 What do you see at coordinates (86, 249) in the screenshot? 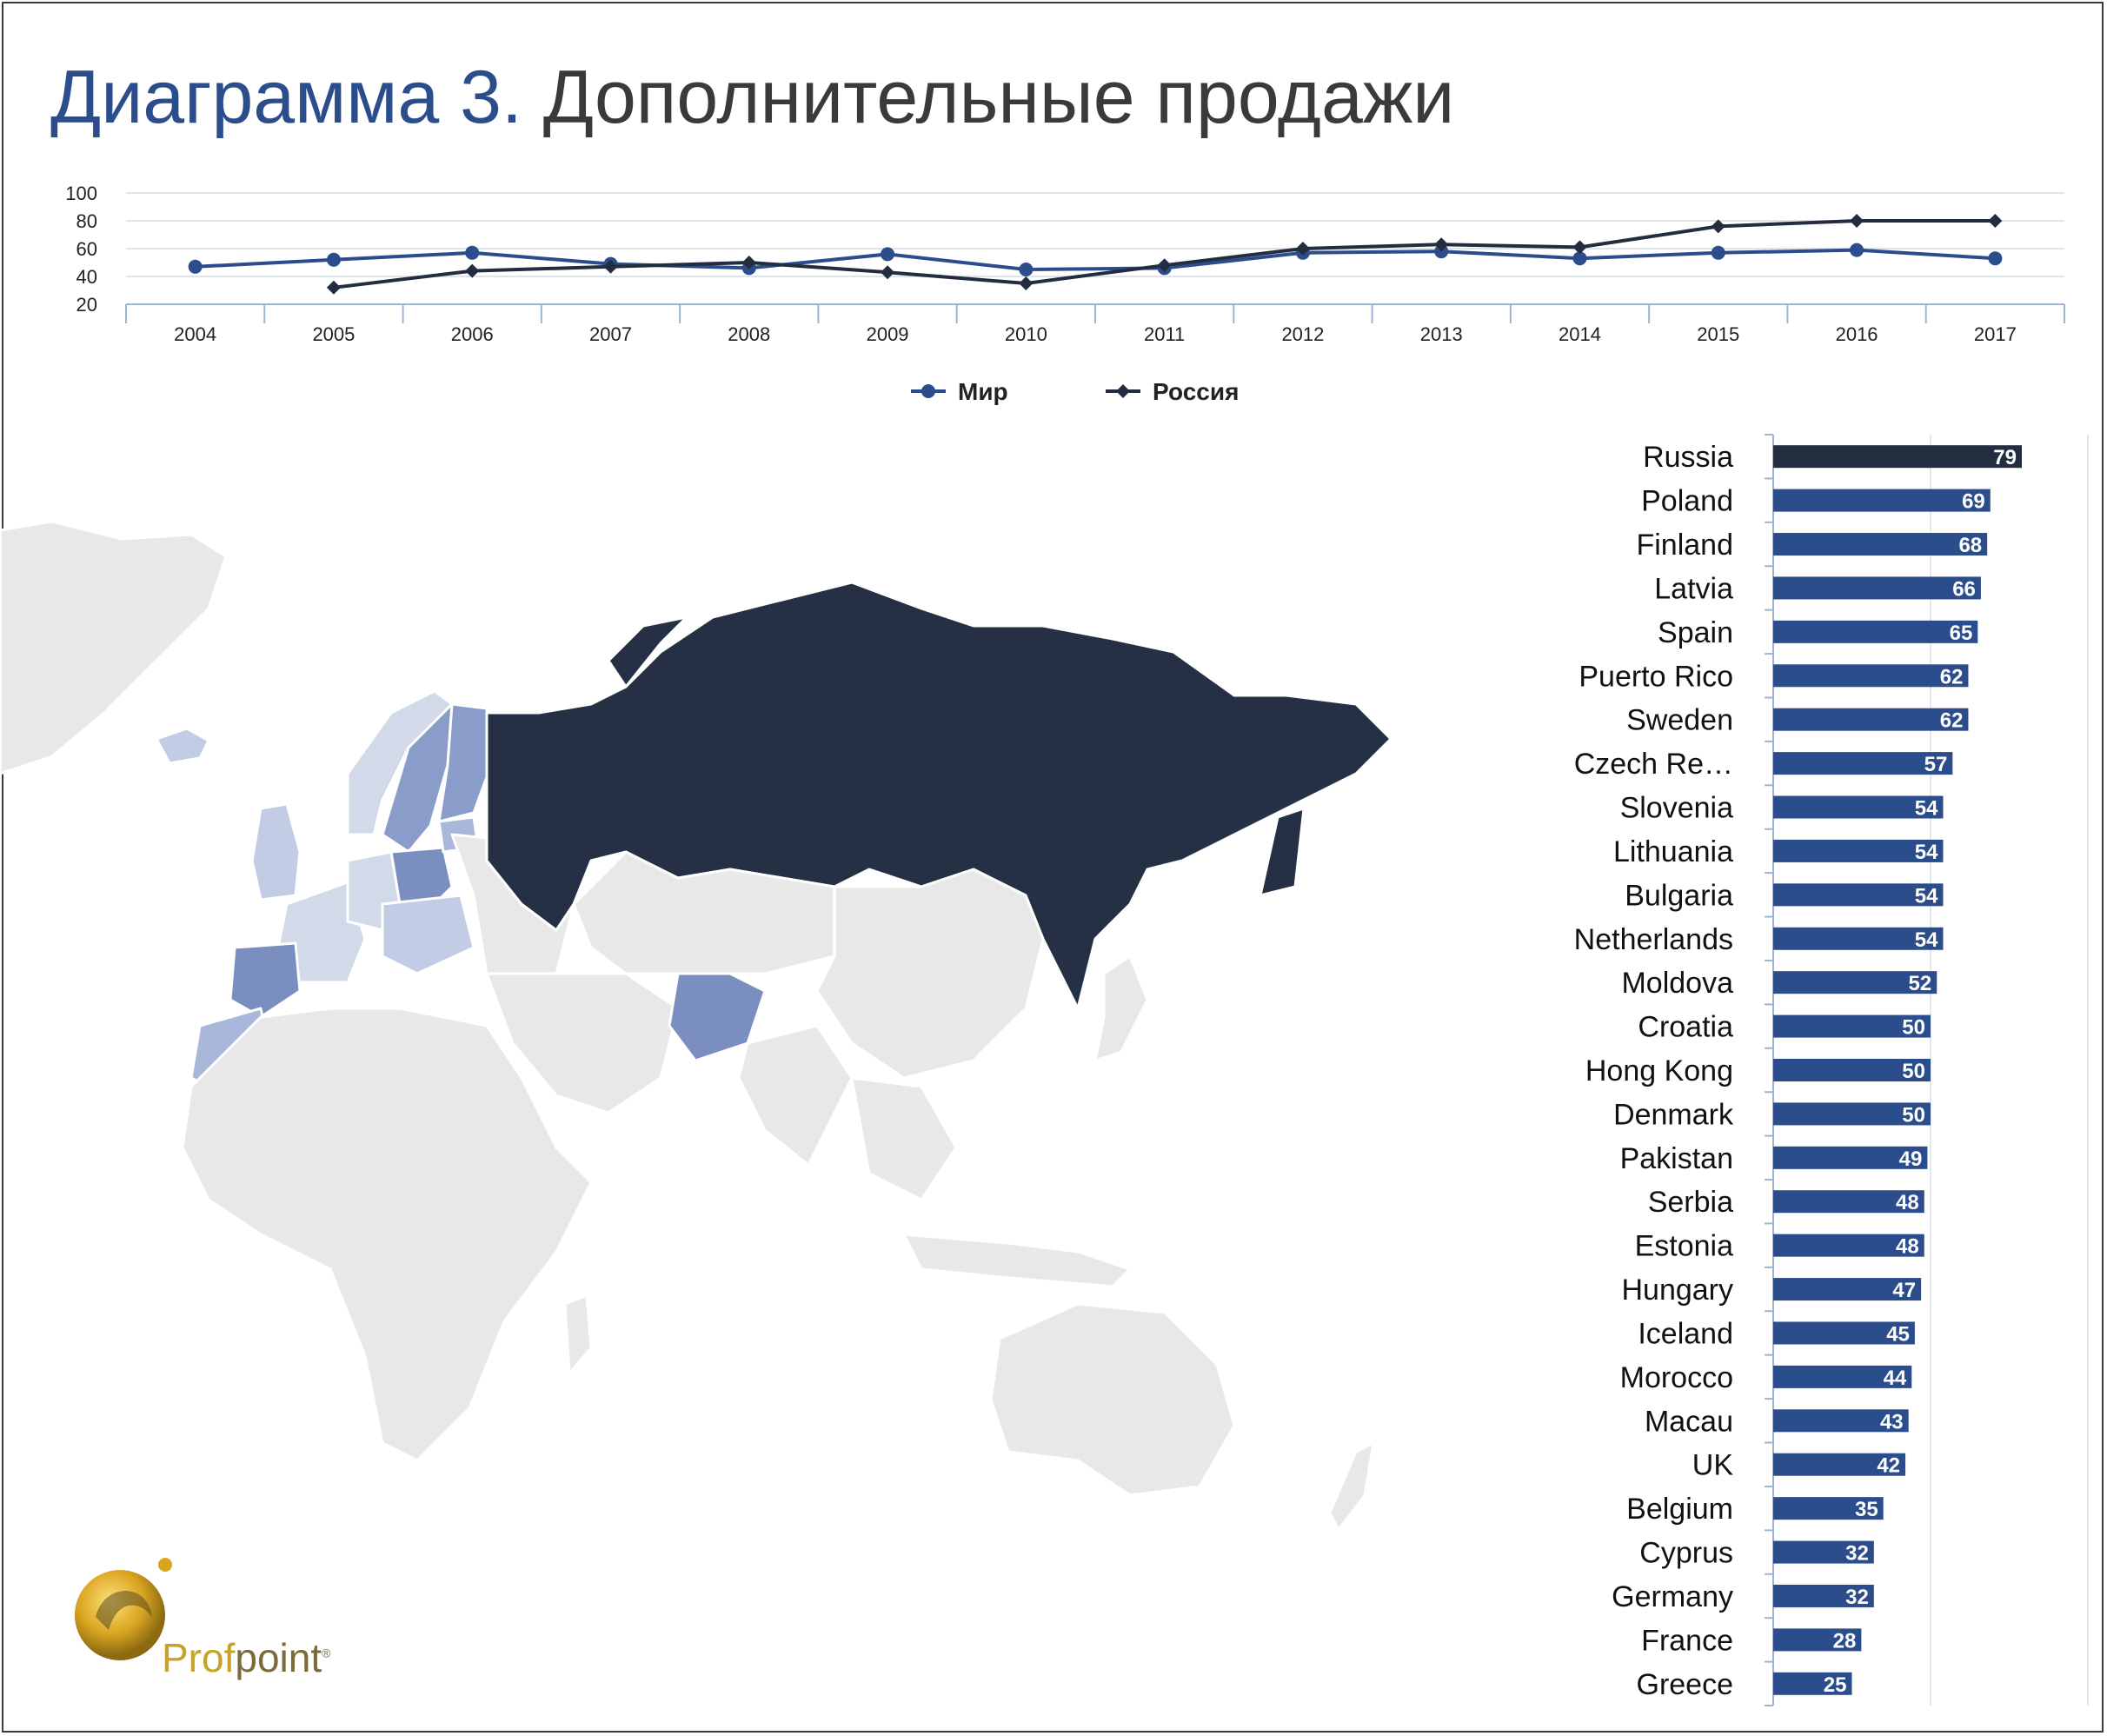
I see `line-y-tick-label: 60` at bounding box center [86, 249].